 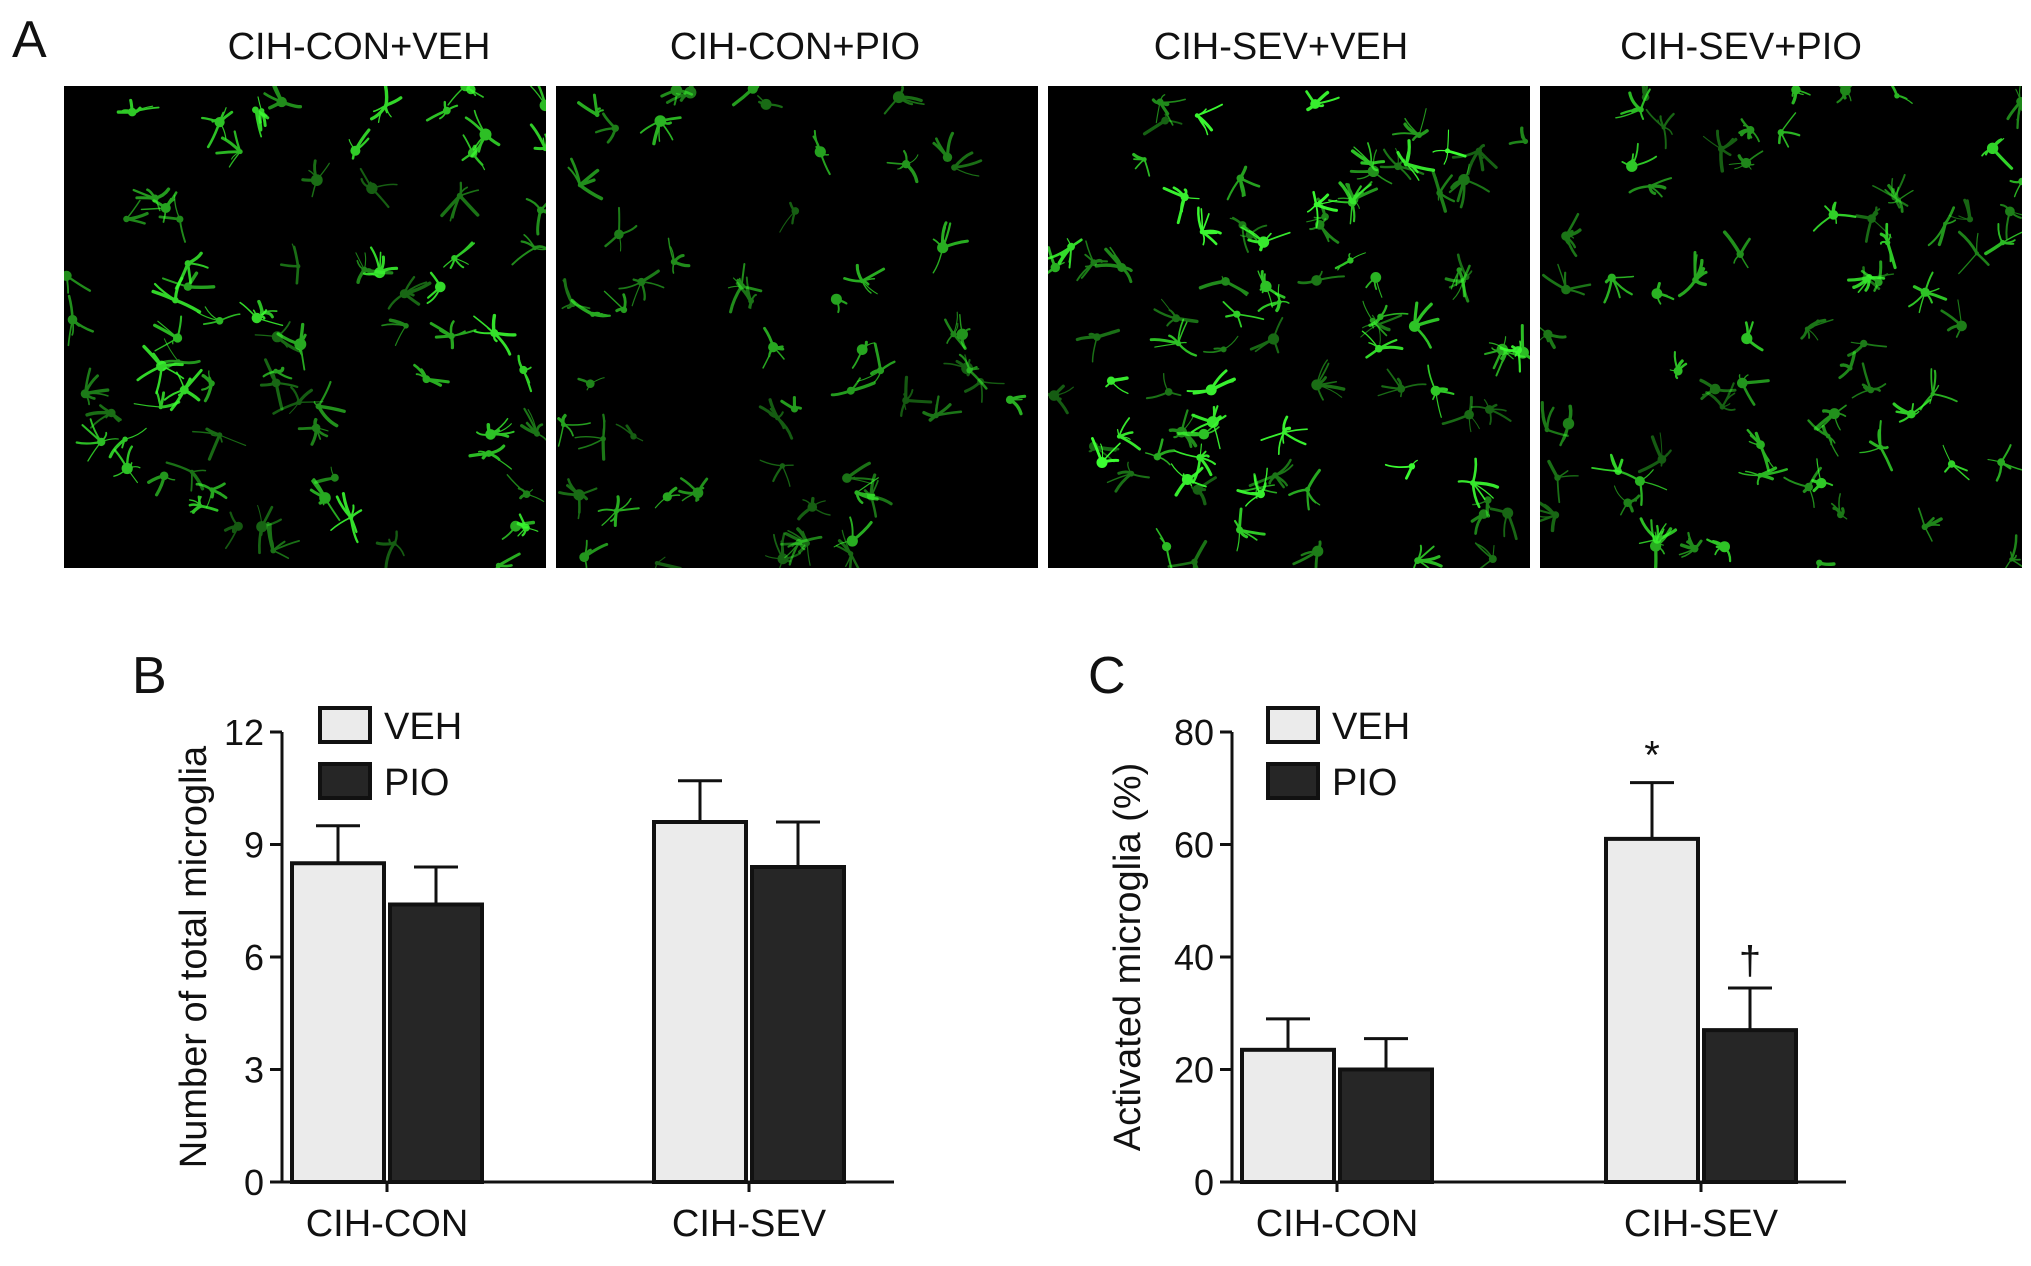 I want to click on y-tick-label-b: 3, so click(x=254, y=1070).